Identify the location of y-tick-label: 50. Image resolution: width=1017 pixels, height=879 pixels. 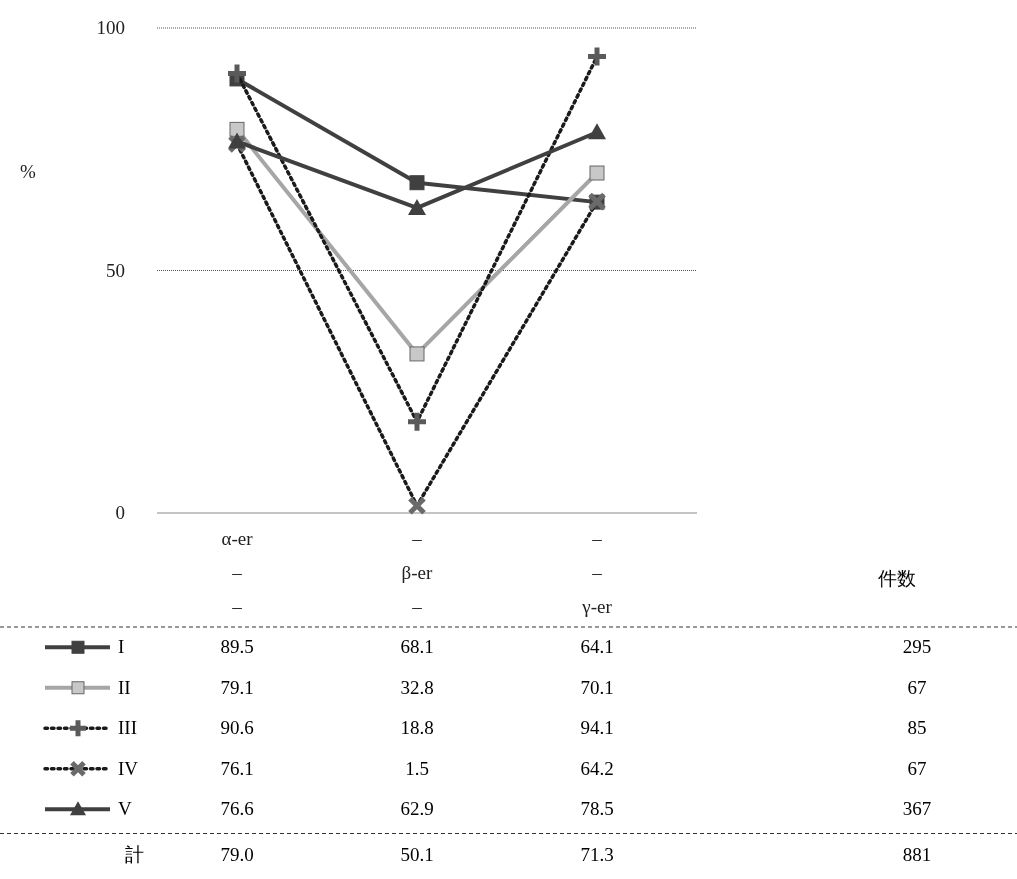
(115, 270).